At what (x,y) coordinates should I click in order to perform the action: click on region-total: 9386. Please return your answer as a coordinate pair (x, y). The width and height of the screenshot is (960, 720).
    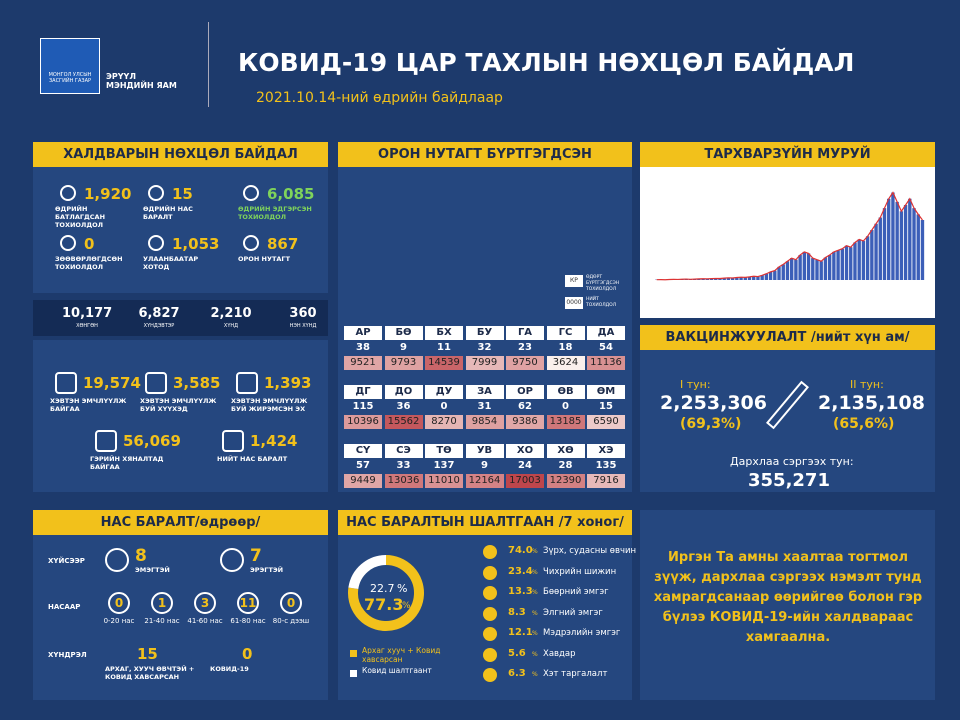
    Looking at the image, I should click on (525, 422).